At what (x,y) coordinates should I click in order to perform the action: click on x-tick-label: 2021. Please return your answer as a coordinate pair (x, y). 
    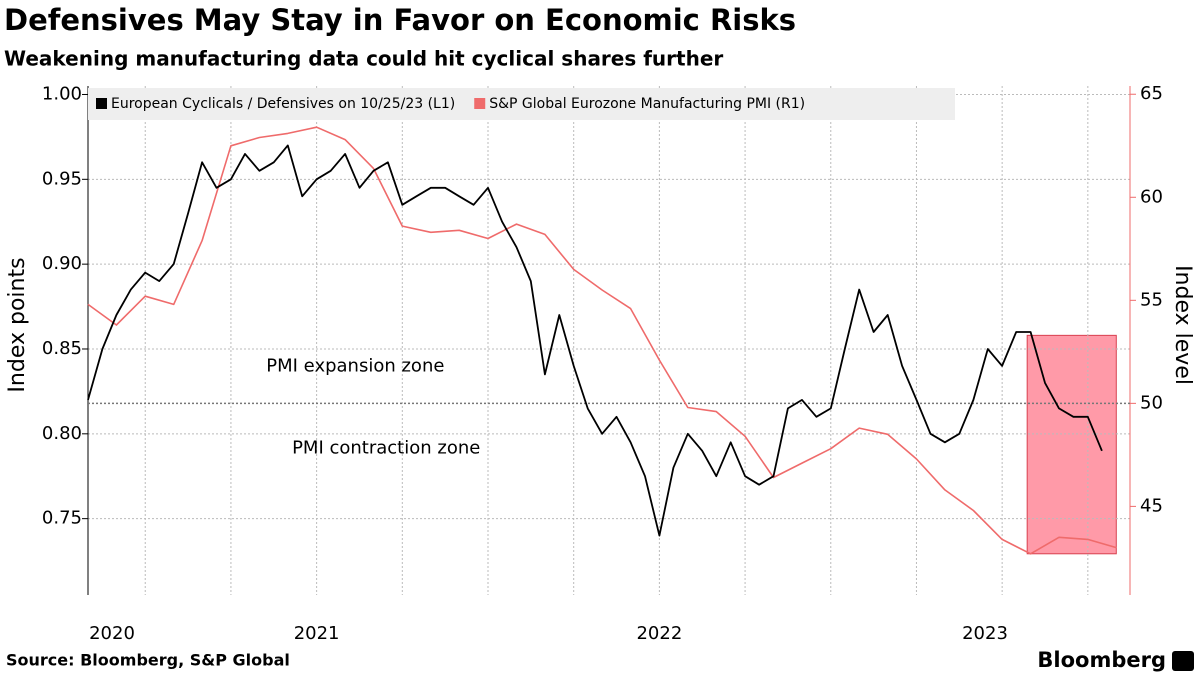
    Looking at the image, I should click on (317, 633).